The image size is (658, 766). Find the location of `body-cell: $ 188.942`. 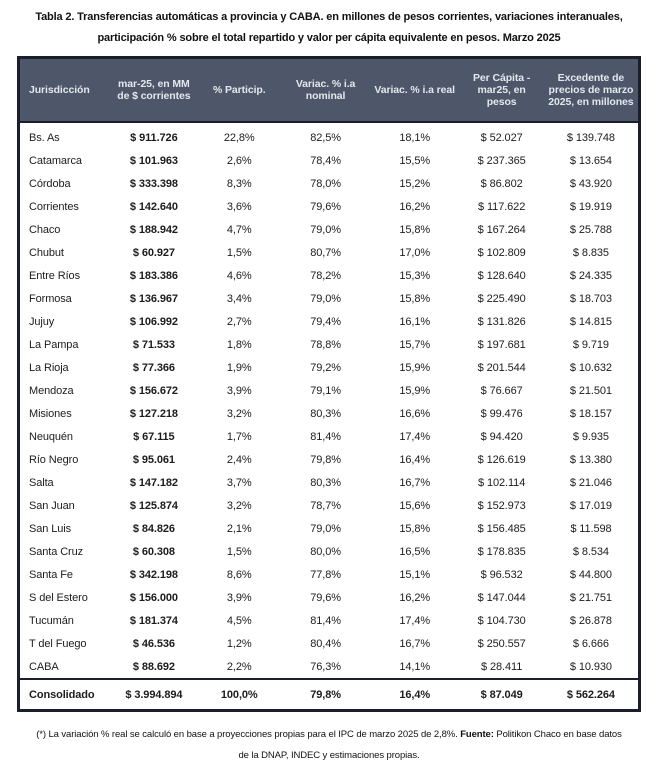

body-cell: $ 188.942 is located at coordinates (153, 229).